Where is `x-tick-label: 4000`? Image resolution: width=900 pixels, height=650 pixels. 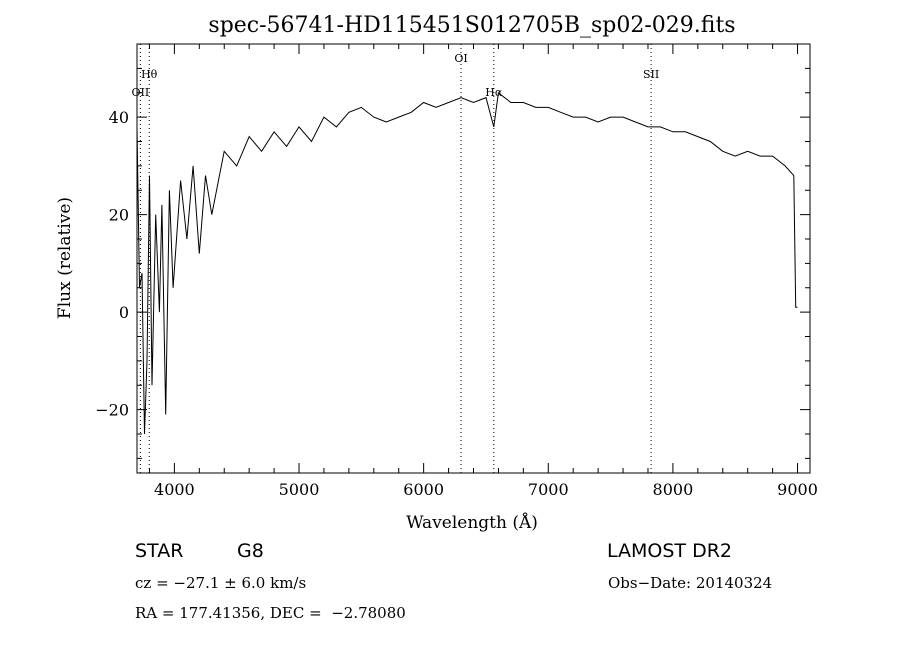 x-tick-label: 4000 is located at coordinates (174, 489).